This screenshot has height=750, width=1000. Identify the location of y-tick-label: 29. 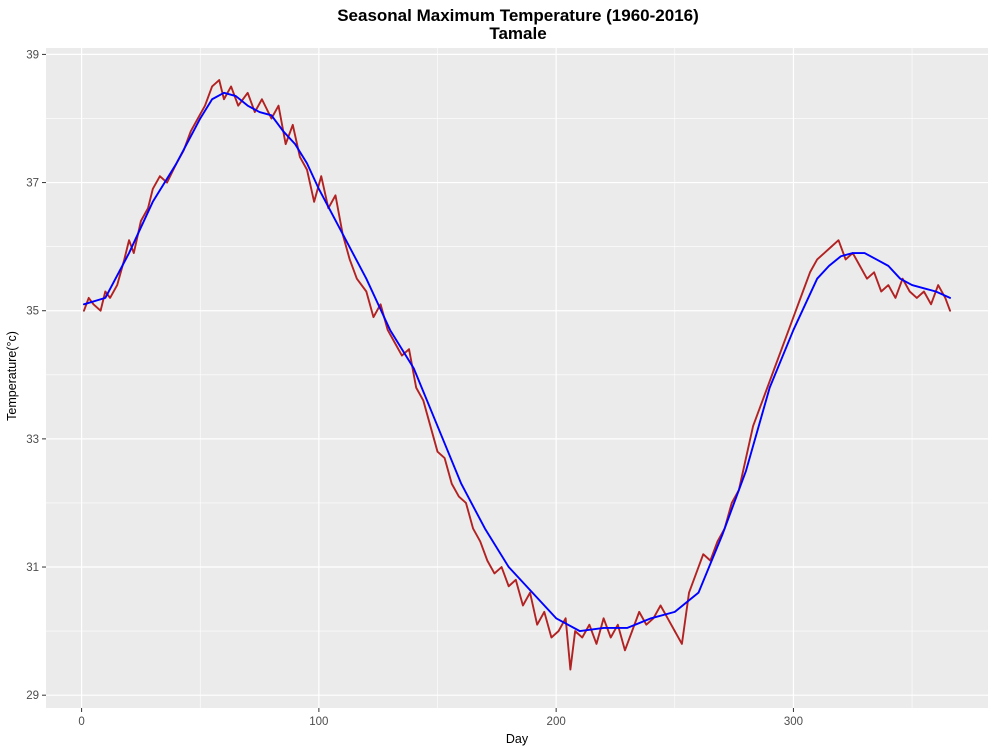
(32, 696).